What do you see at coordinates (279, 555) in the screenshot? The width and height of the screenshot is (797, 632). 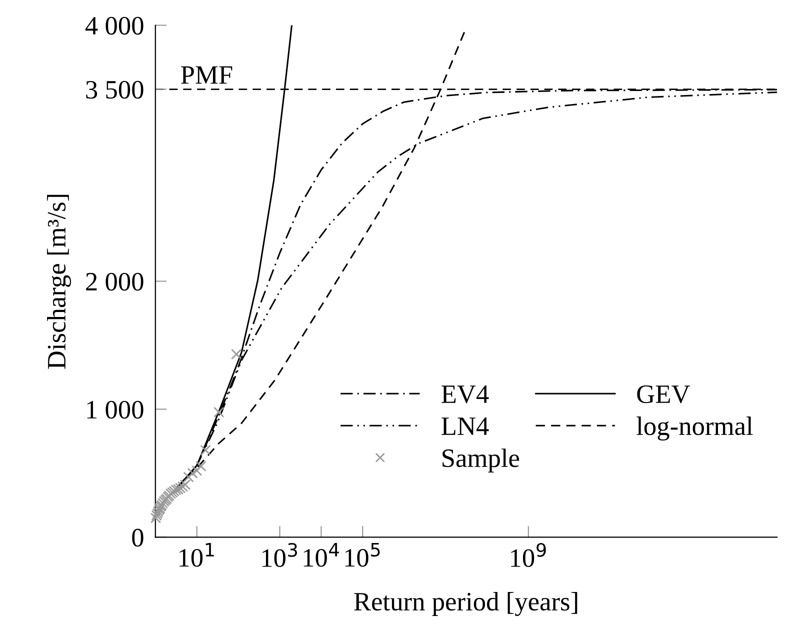 I see `x-tick-label: 10$^{3}$` at bounding box center [279, 555].